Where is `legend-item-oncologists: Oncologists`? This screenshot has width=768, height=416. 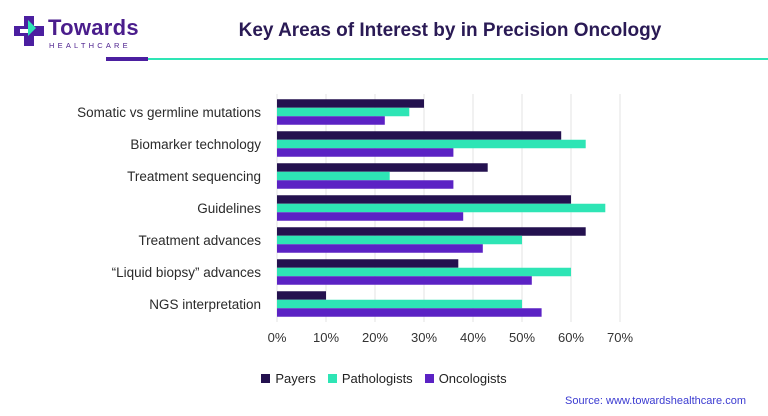
legend-item-oncologists: Oncologists is located at coordinates (465, 378).